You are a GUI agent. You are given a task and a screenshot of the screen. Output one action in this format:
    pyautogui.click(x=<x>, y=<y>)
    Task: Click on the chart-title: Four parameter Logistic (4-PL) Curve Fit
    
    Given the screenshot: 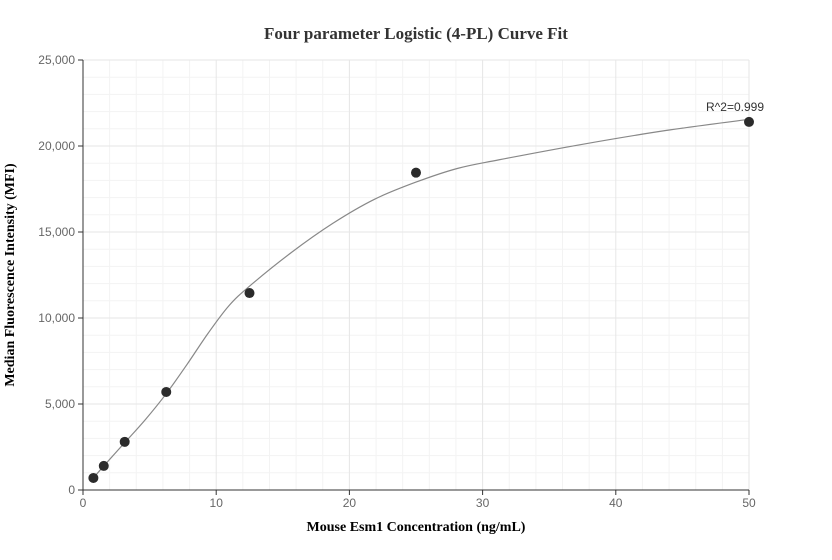 What is the action you would take?
    pyautogui.click(x=416, y=33)
    